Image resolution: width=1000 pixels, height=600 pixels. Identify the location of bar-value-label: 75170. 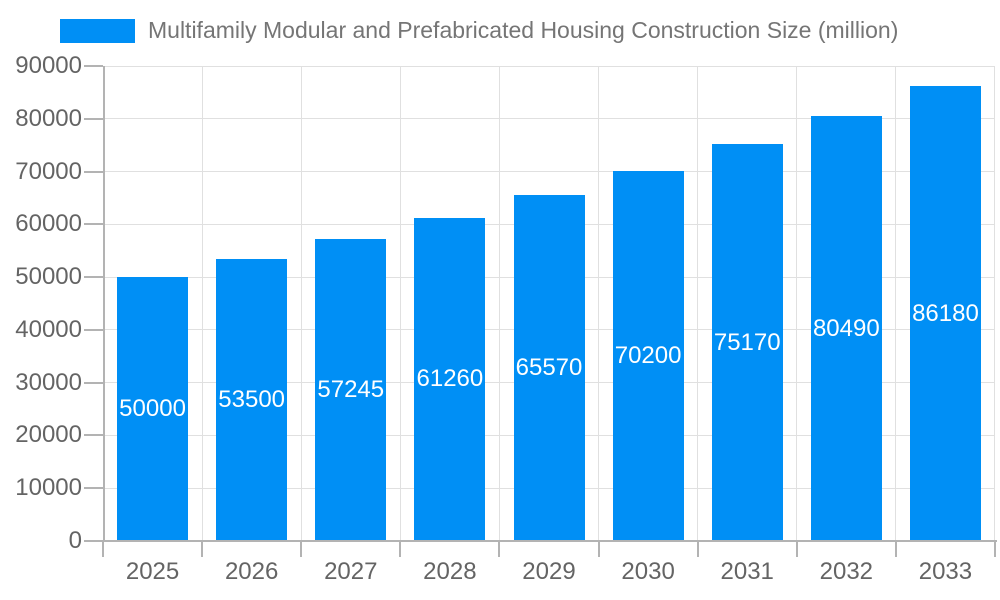
(747, 342).